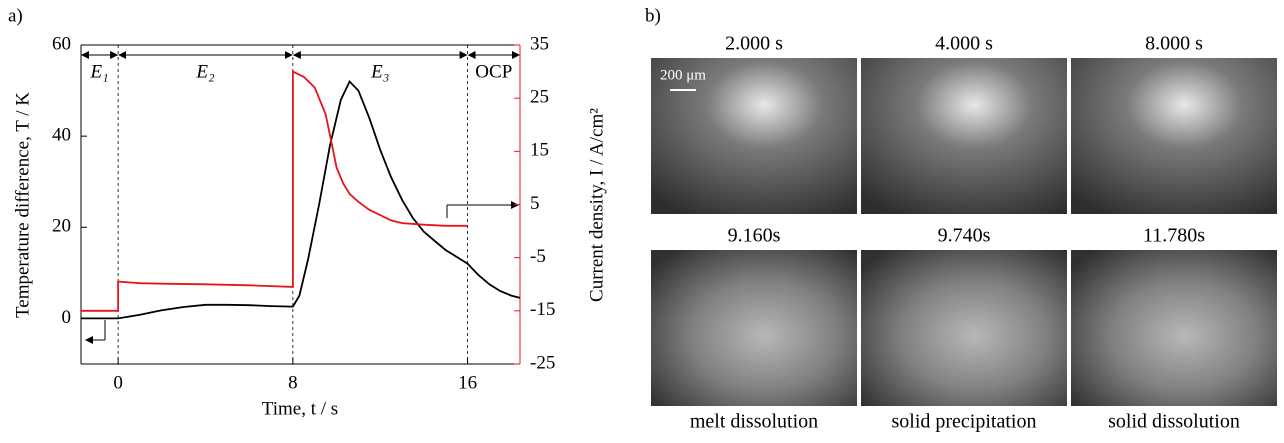 The image size is (1284, 443). What do you see at coordinates (22, 205) in the screenshot?
I see `y-axis-label: Temperature difference, T / K` at bounding box center [22, 205].